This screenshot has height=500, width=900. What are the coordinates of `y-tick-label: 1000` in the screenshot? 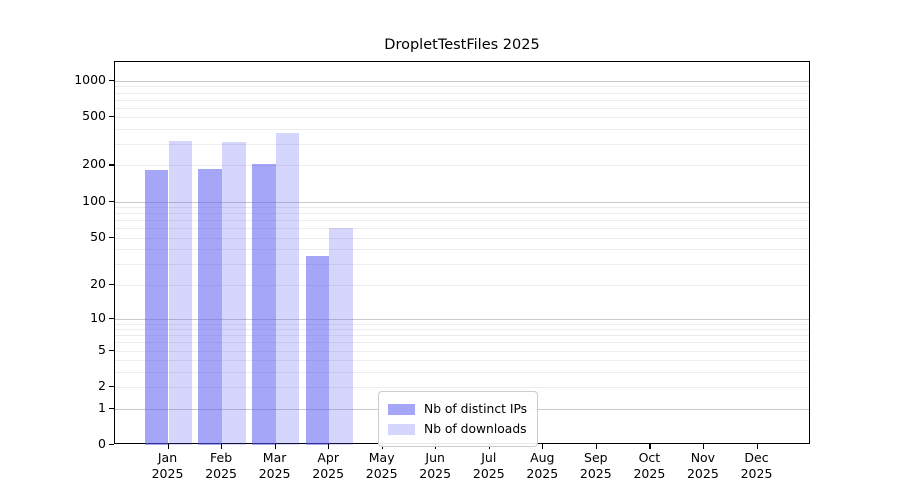 It's located at (90, 79).